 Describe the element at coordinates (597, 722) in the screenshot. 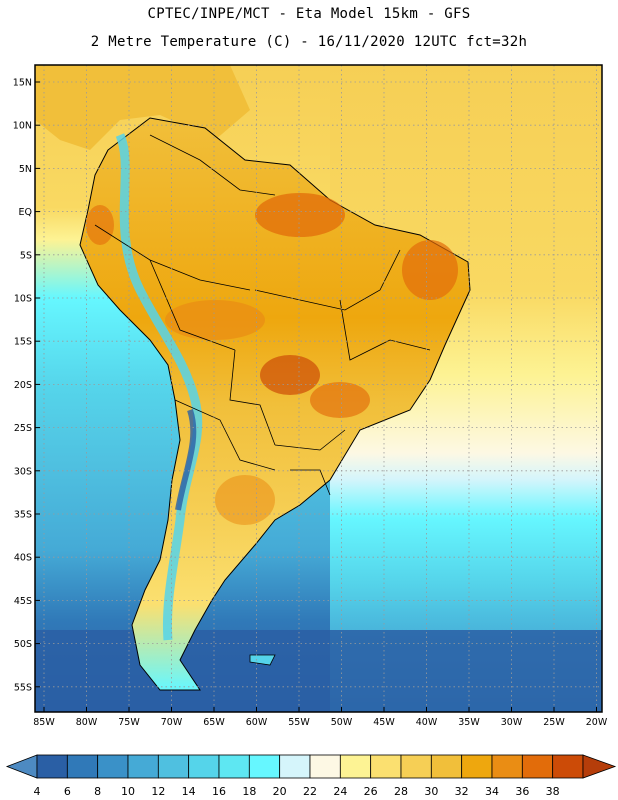

I see `lon-label: 20W` at that location.